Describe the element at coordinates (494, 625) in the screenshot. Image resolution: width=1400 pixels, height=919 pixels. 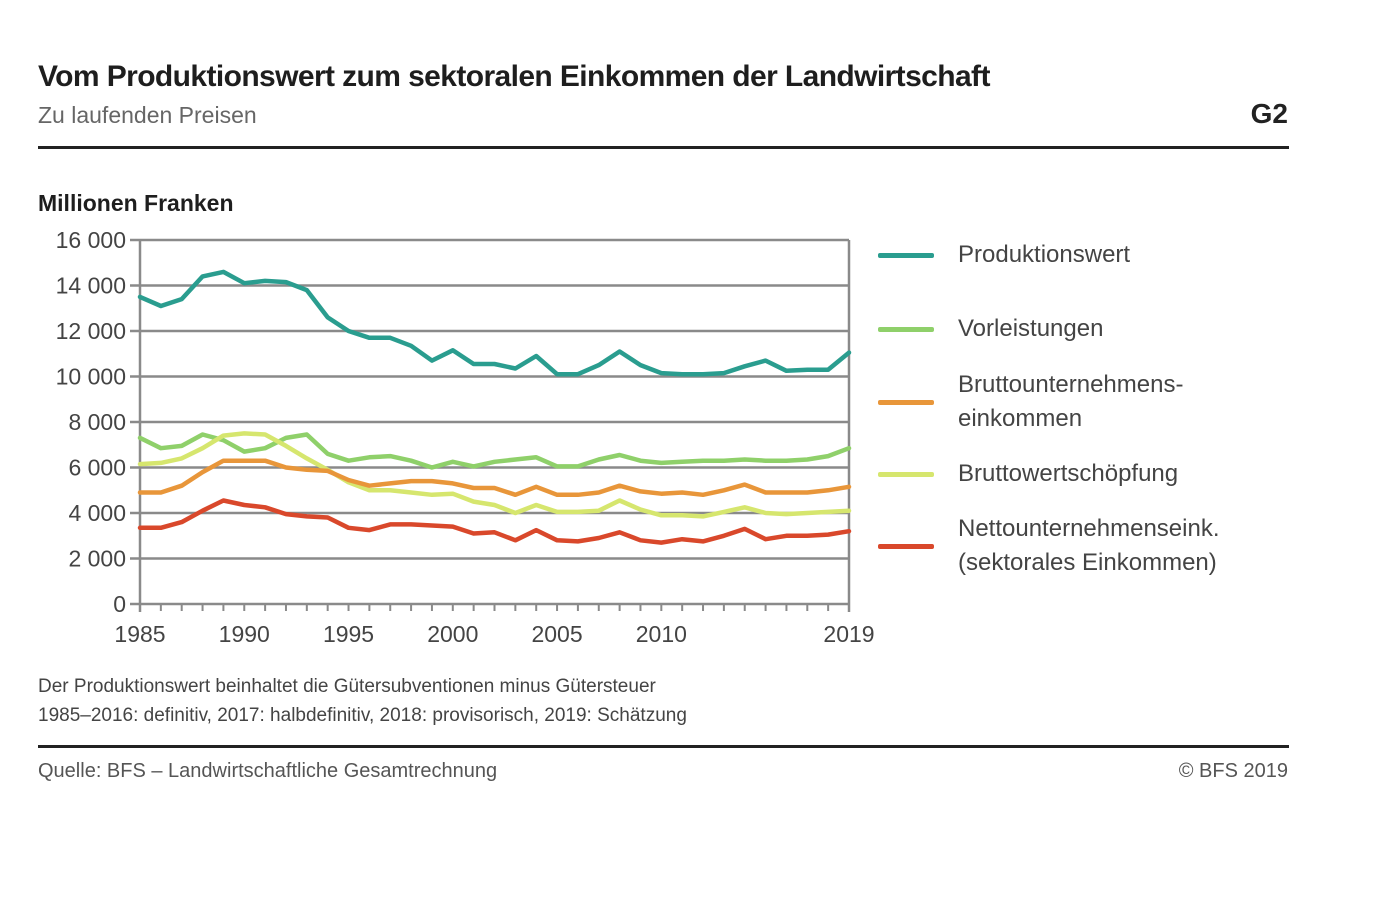
I see `x-axis-ticks: 1985 1990 1995 2000 2005 2010 2019` at that location.